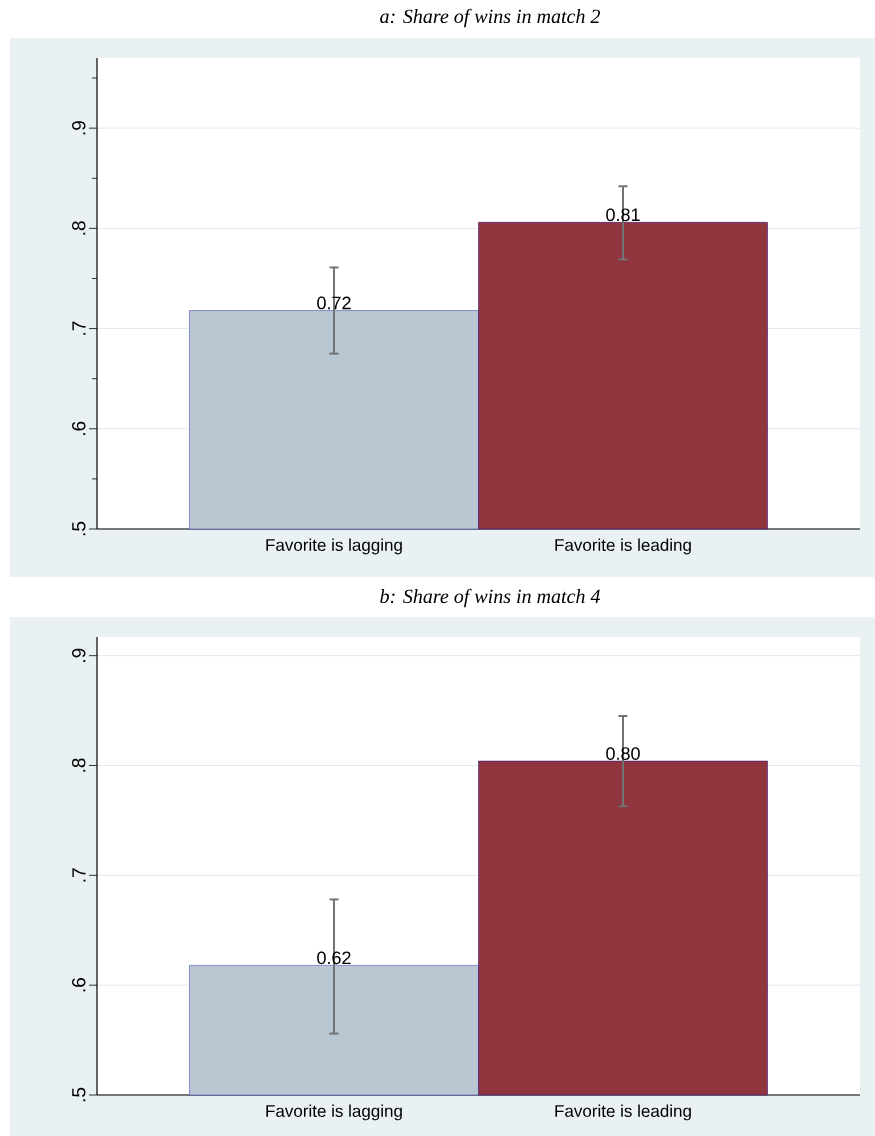  Describe the element at coordinates (623, 753) in the screenshot. I see `data-label: 0.80` at that location.